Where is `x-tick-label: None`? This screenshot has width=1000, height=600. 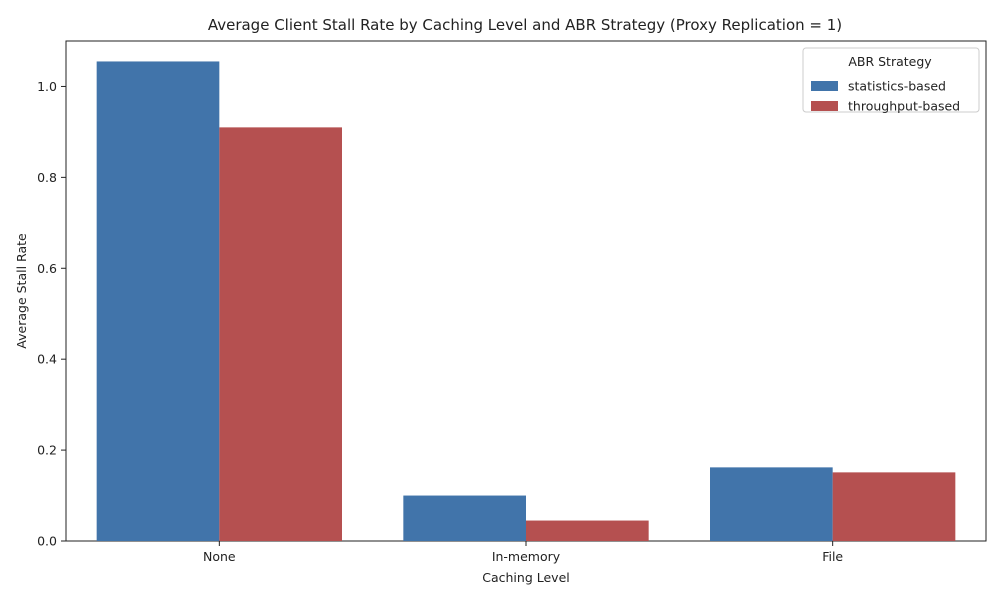 x-tick-label: None is located at coordinates (219, 556).